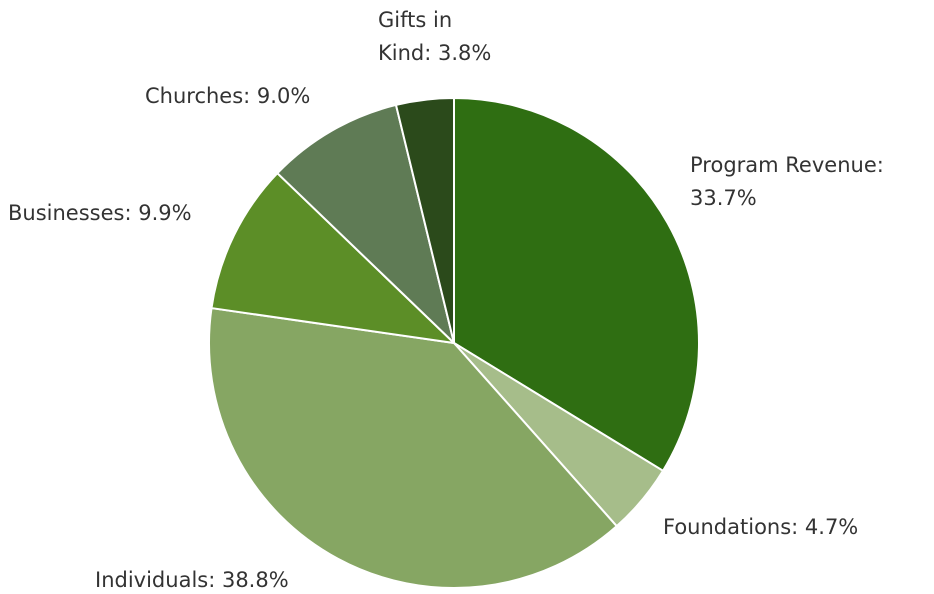 The image size is (934, 594). Describe the element at coordinates (787, 165) in the screenshot. I see `slice-label: Program Revenue:` at that location.